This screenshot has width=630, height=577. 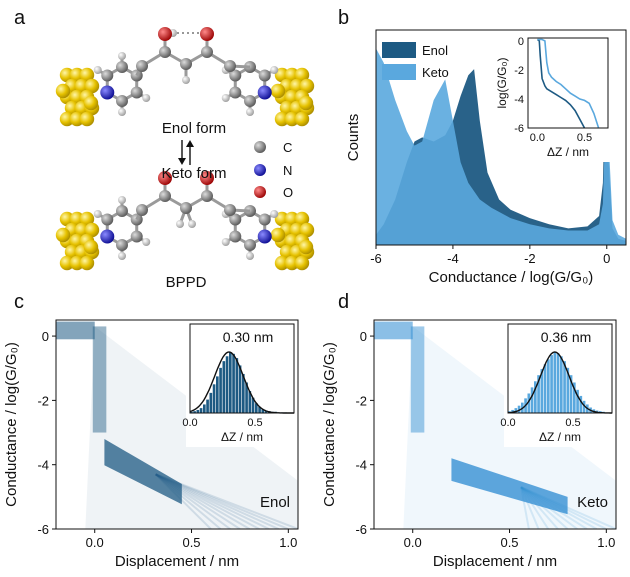 What do you see at coordinates (194, 128) in the screenshot?
I see `enol-form-label: Enol form` at bounding box center [194, 128].